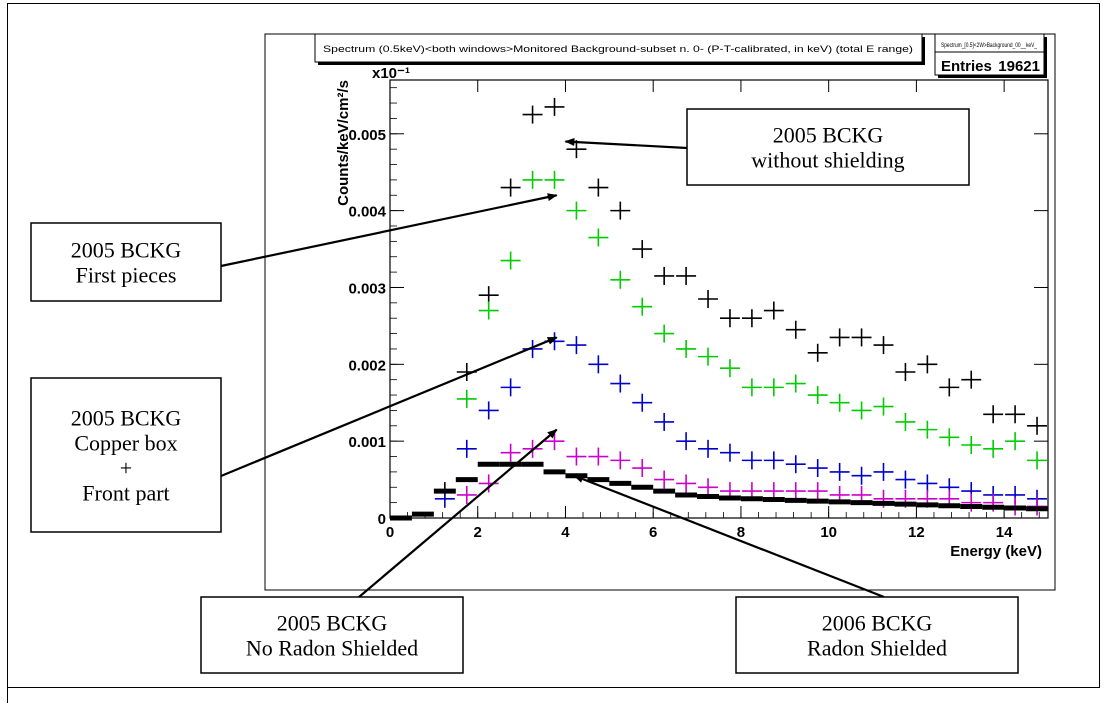  What do you see at coordinates (367, 442) in the screenshot?
I see `y-tick-label: 0.001` at bounding box center [367, 442].